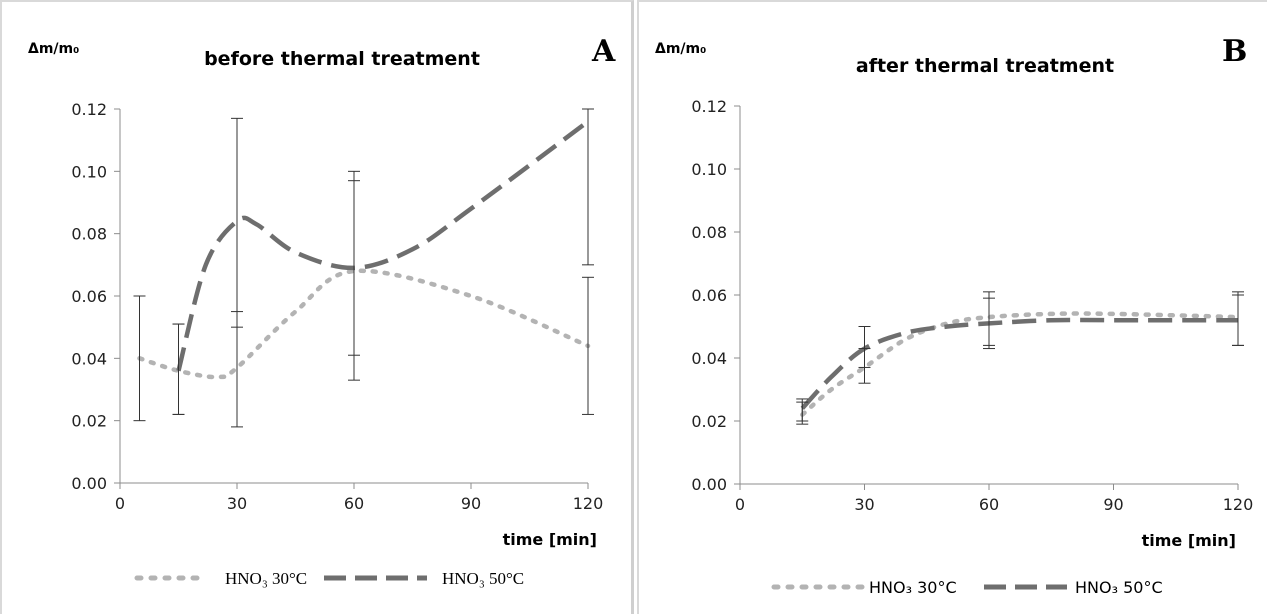  I want to click on y-tick-label-b: 0.12, so click(709, 106).